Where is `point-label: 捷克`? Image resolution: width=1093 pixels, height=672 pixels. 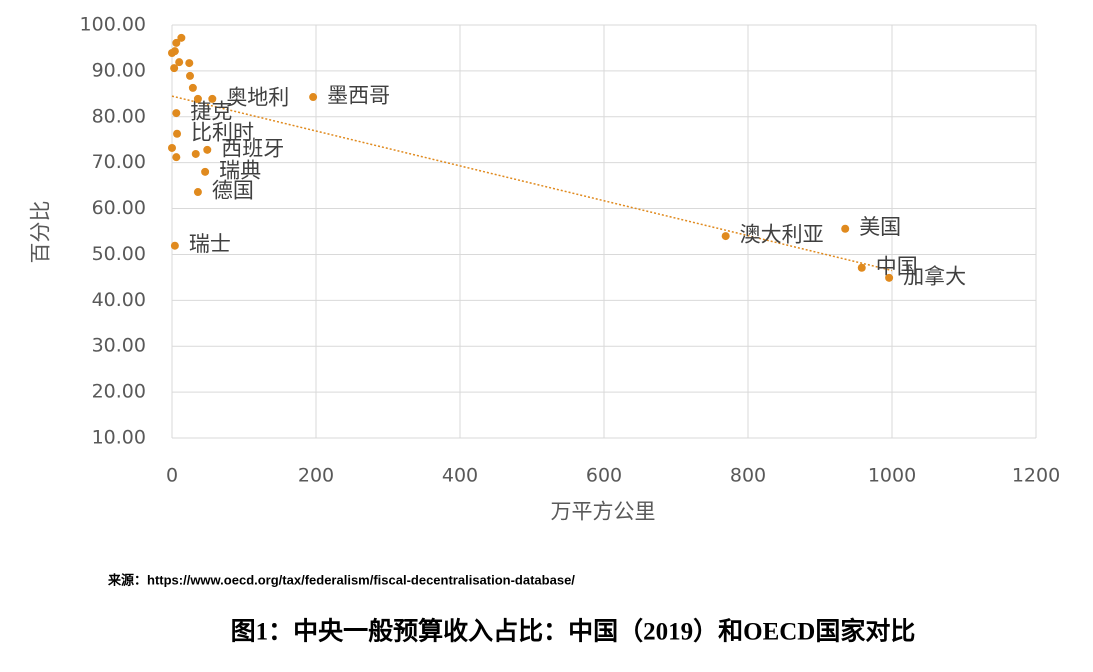
point-label: 捷克 is located at coordinates (211, 112).